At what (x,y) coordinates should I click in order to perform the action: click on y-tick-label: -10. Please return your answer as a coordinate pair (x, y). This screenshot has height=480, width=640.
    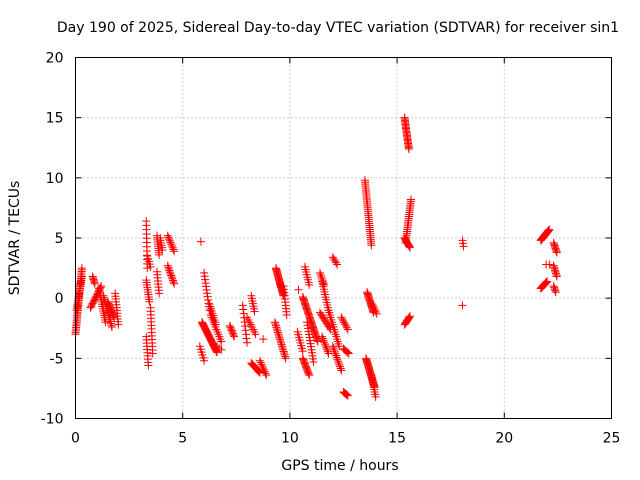
    Looking at the image, I should click on (52, 420).